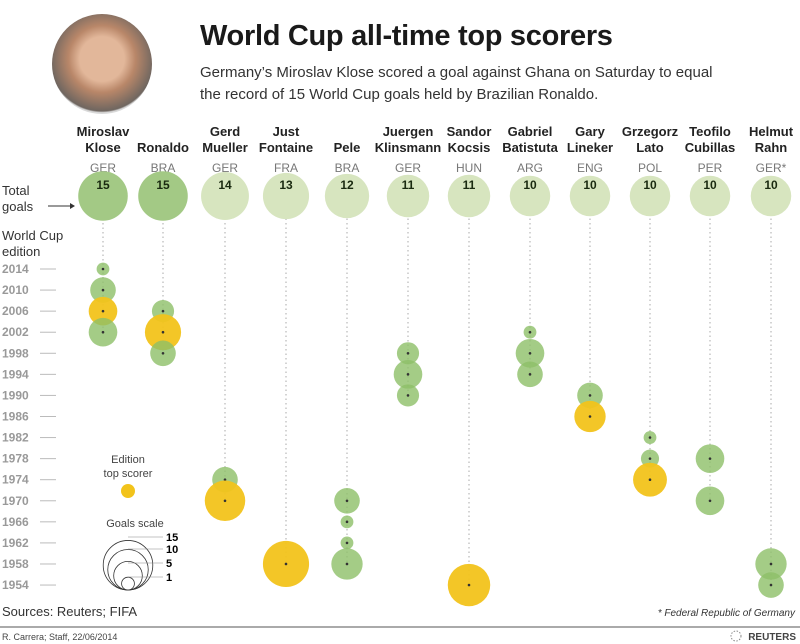 This screenshot has width=800, height=644. What do you see at coordinates (347, 147) in the screenshot?
I see `player-name: Pele` at bounding box center [347, 147].